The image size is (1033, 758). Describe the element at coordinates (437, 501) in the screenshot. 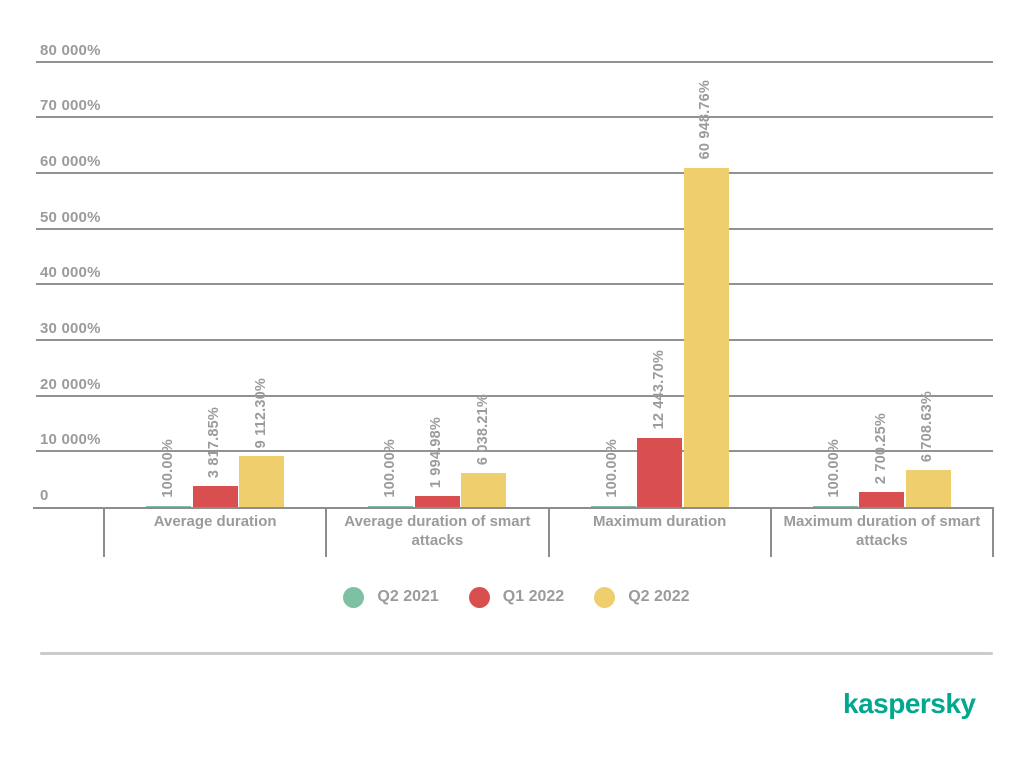

I see `bar-q1-2022-average-duration-of-smart-attacks` at that location.